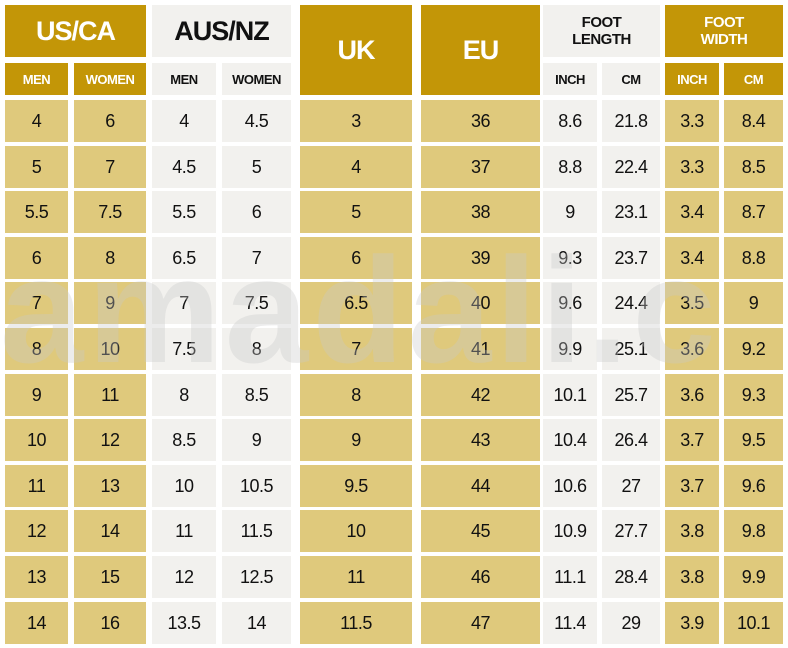  What do you see at coordinates (221, 31) in the screenshot?
I see `header-aus-nz: AUS/NZ` at bounding box center [221, 31].